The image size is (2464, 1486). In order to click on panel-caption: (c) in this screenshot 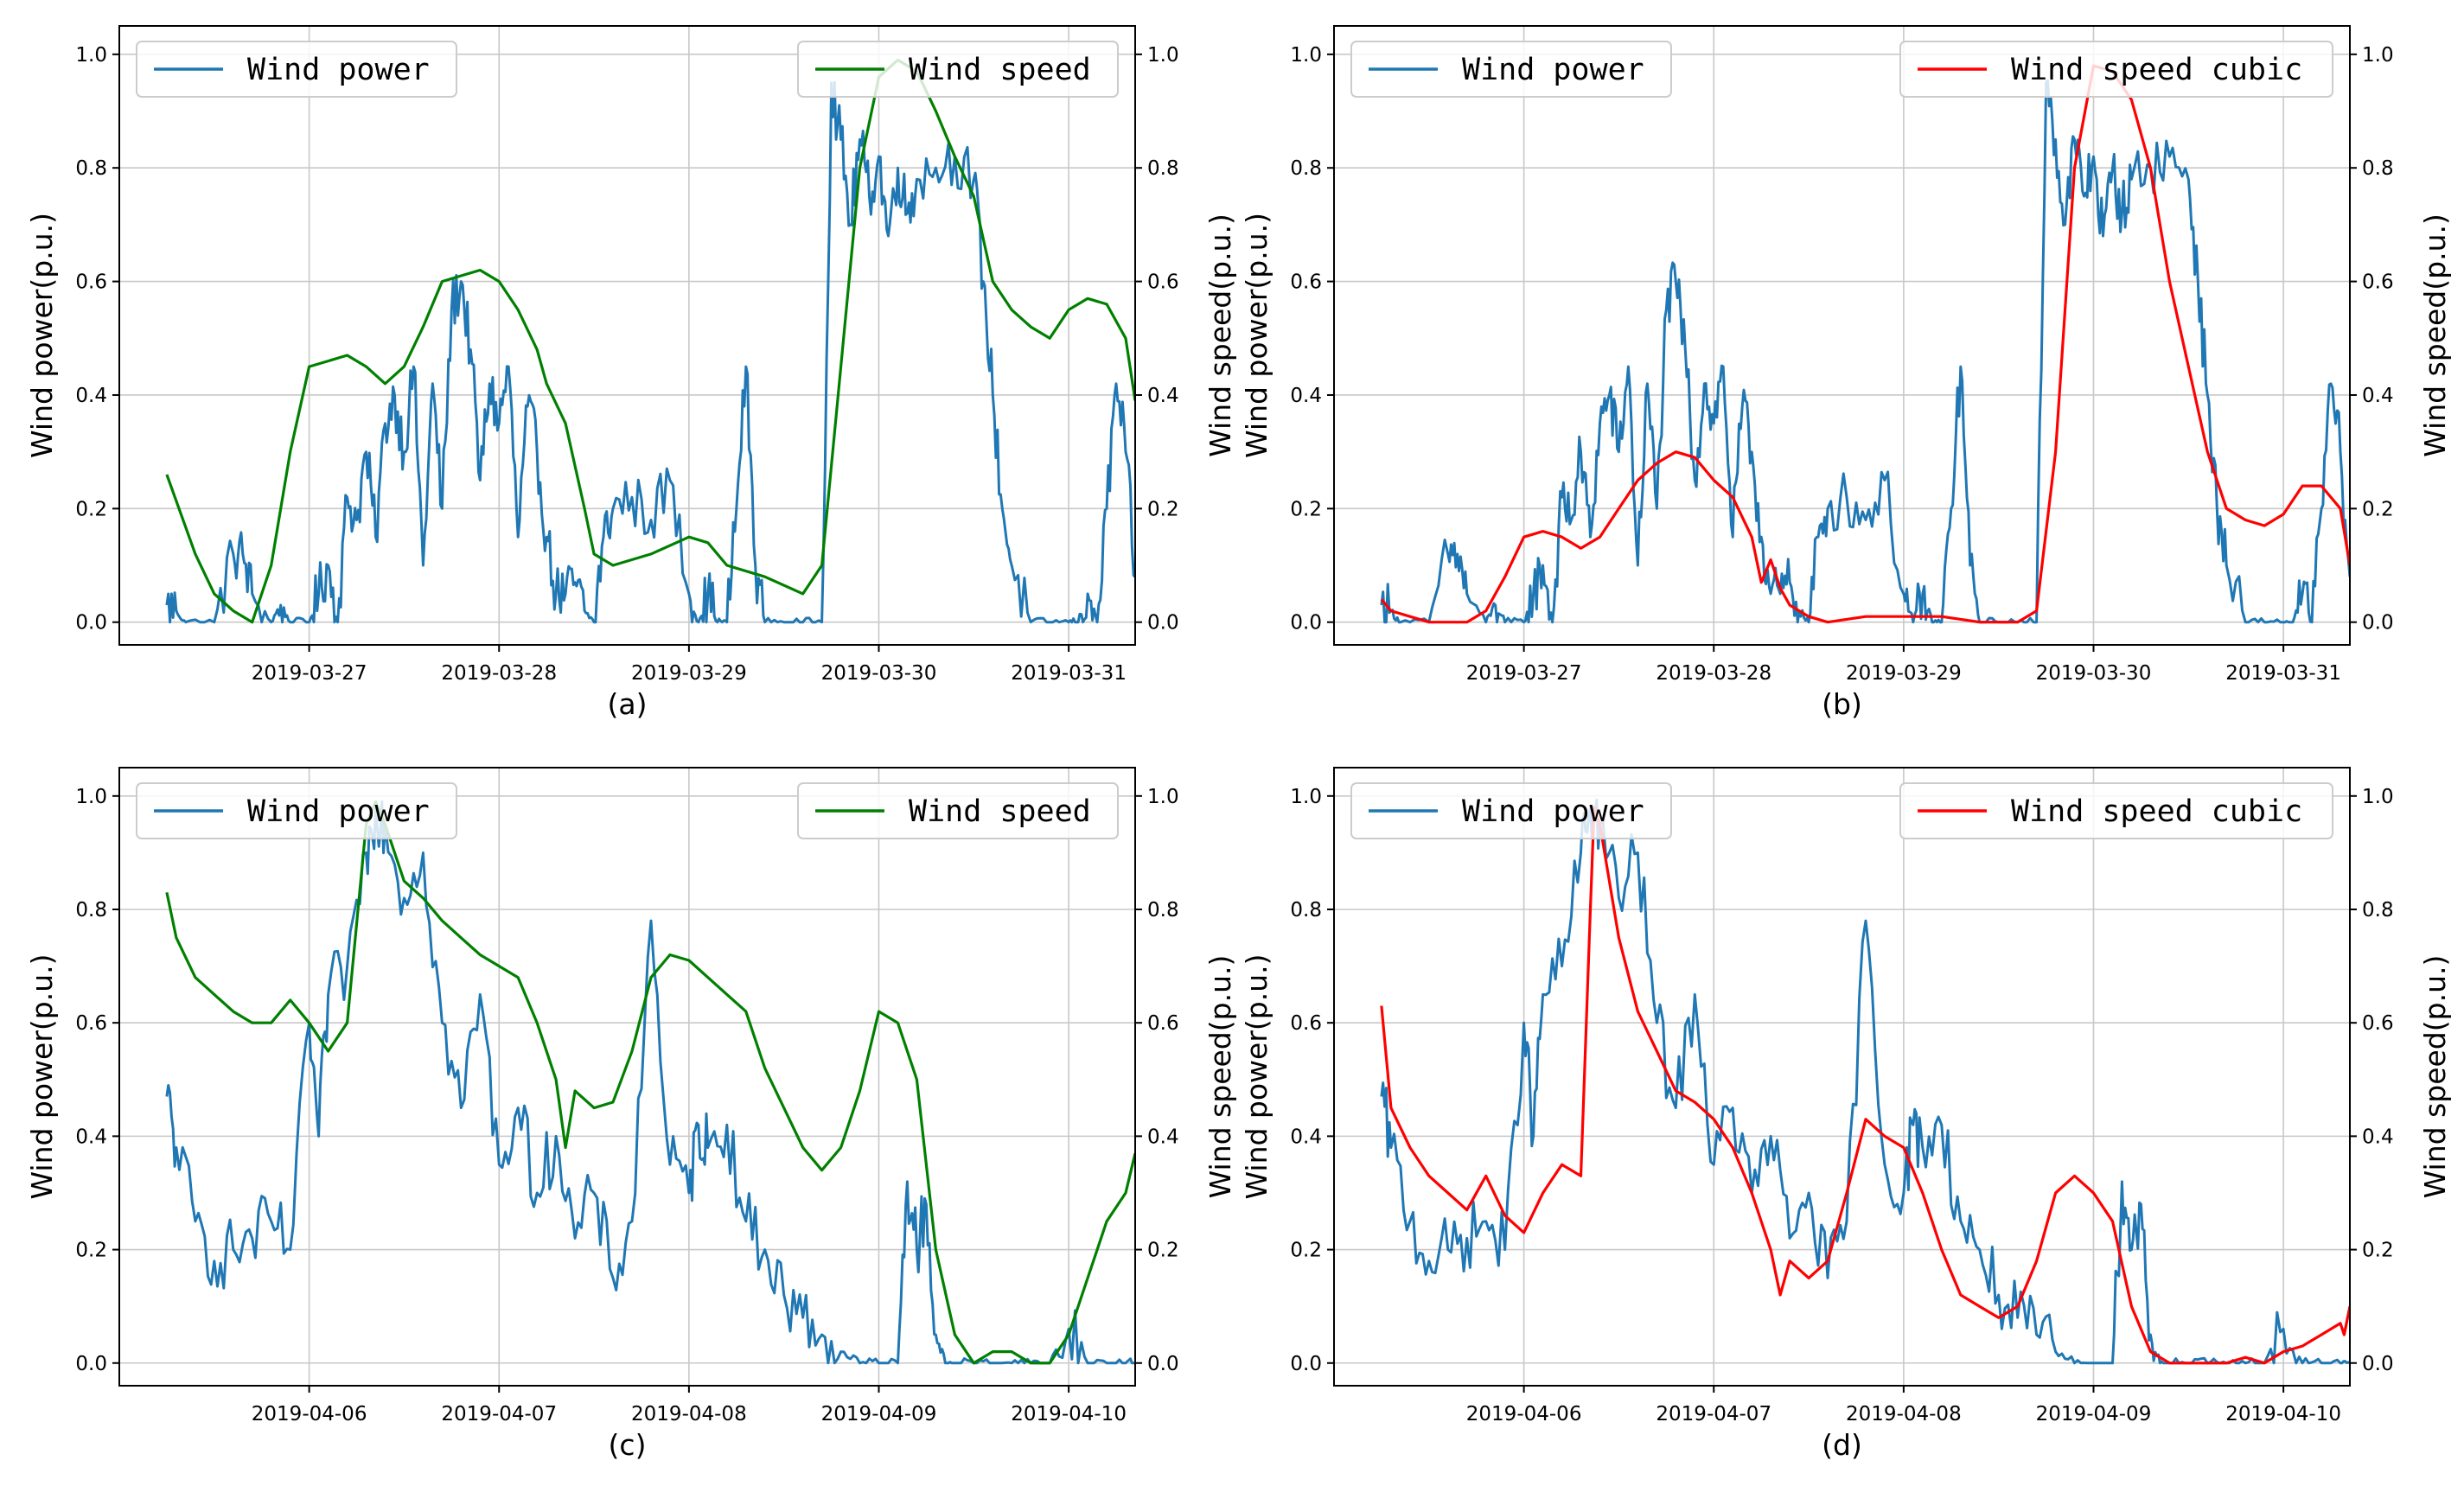, I will do `click(628, 1445)`.